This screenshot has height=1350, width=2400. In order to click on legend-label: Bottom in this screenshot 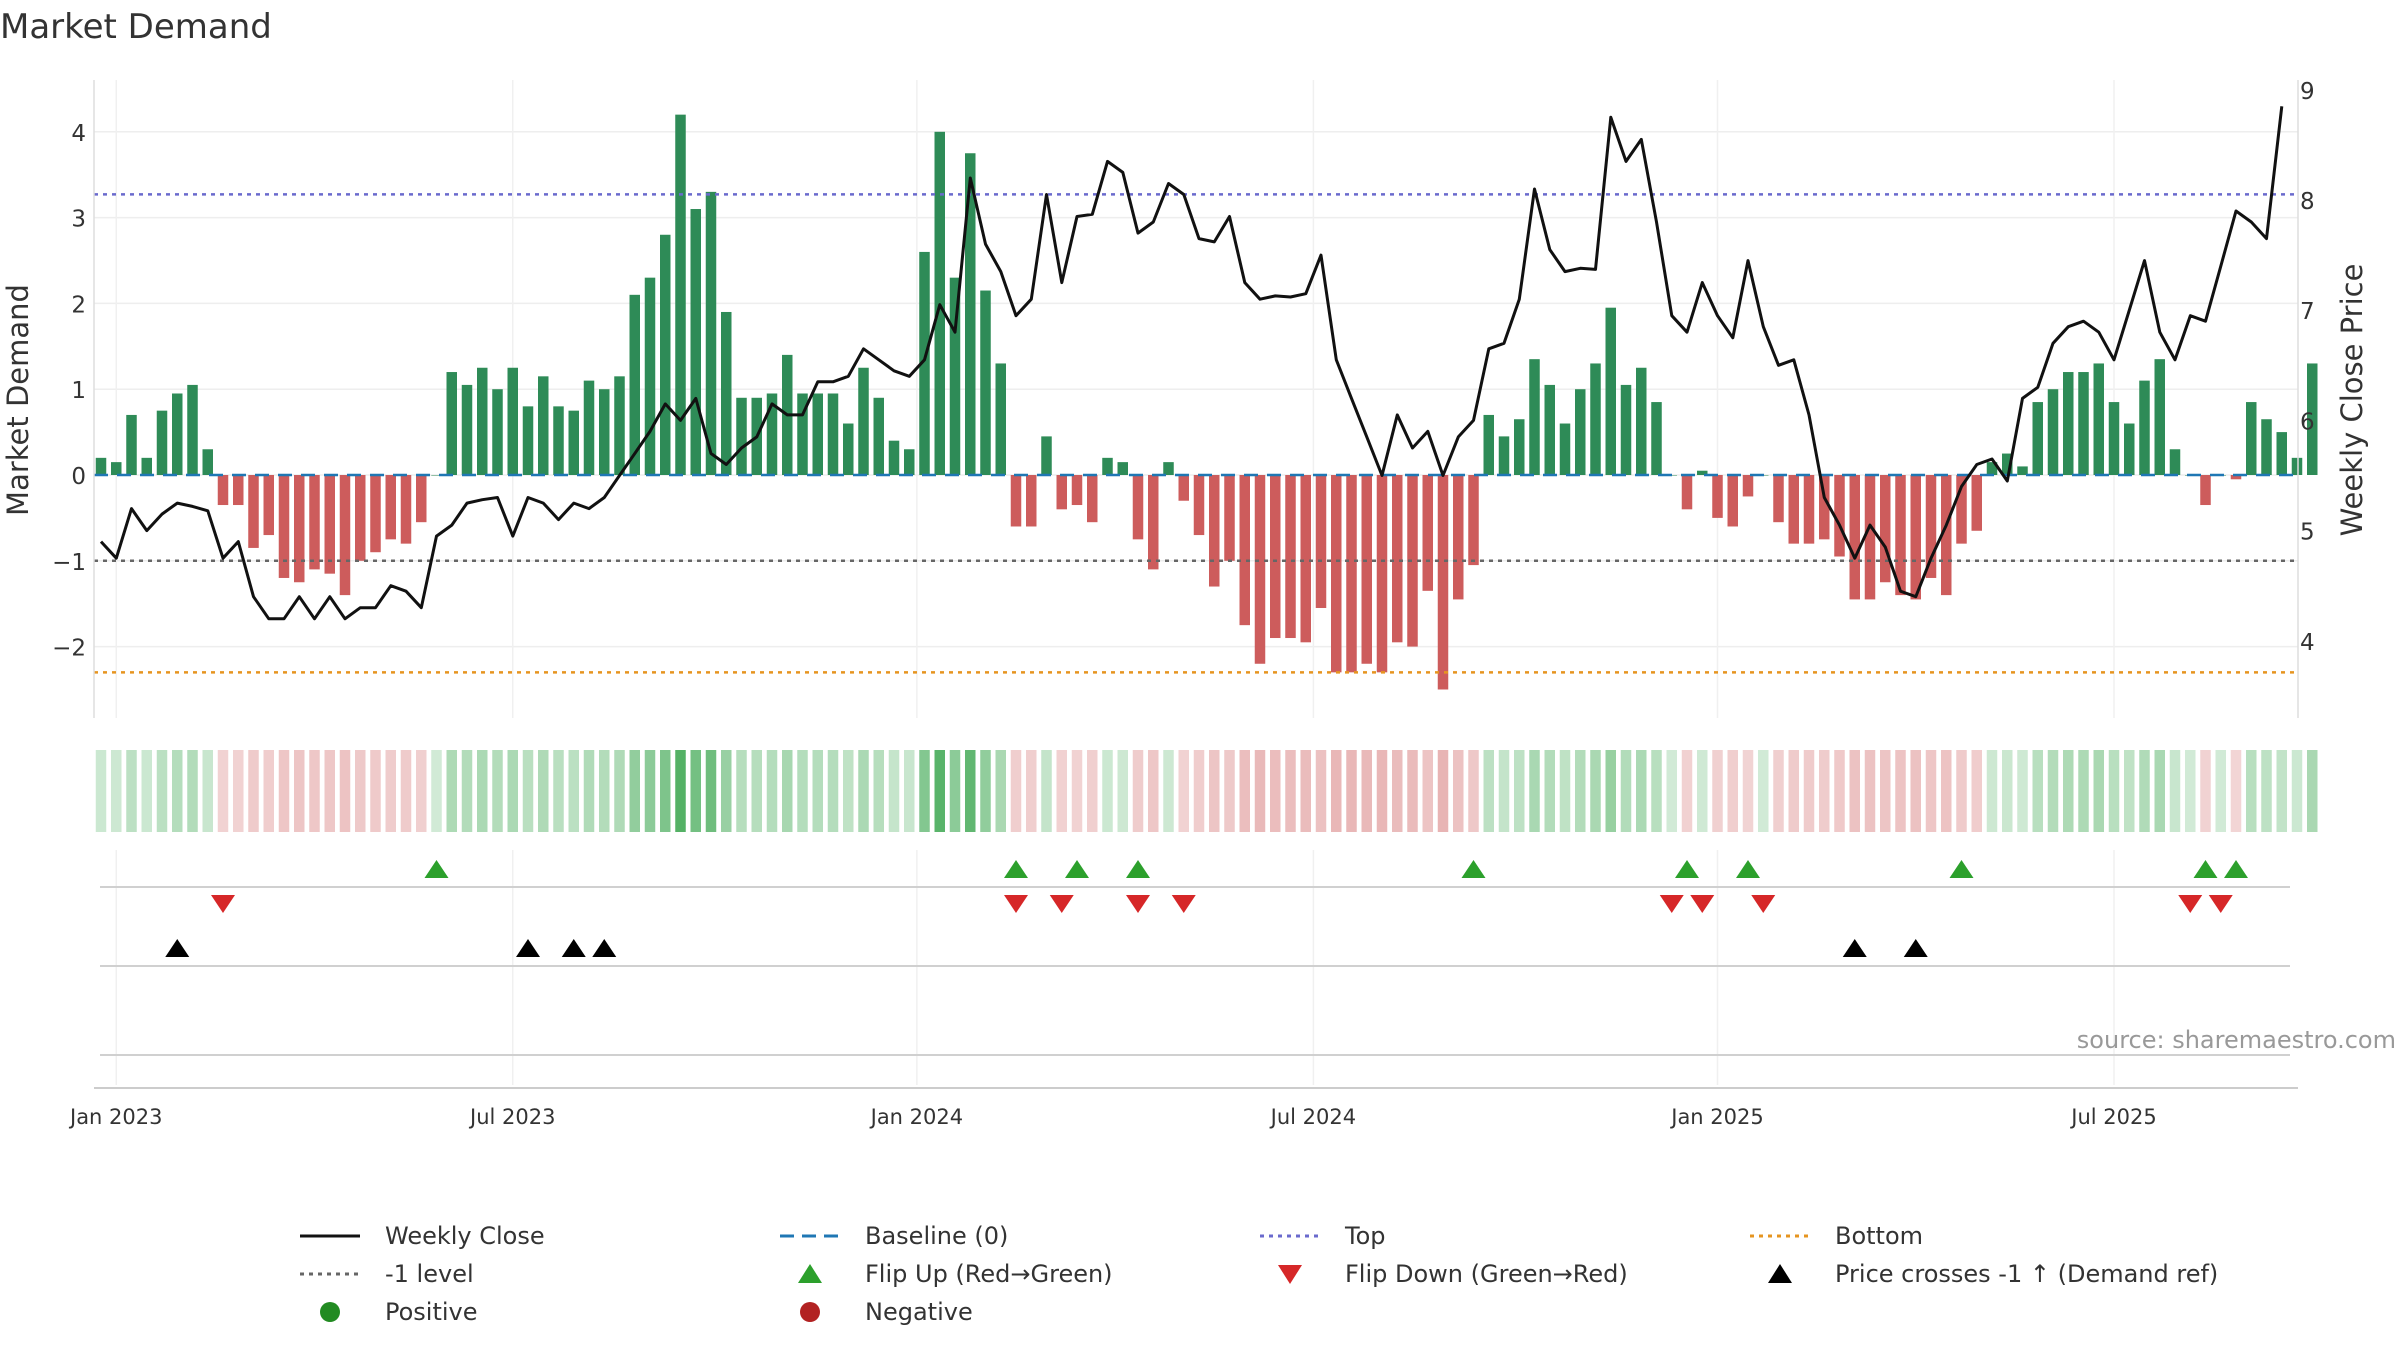, I will do `click(1879, 1236)`.